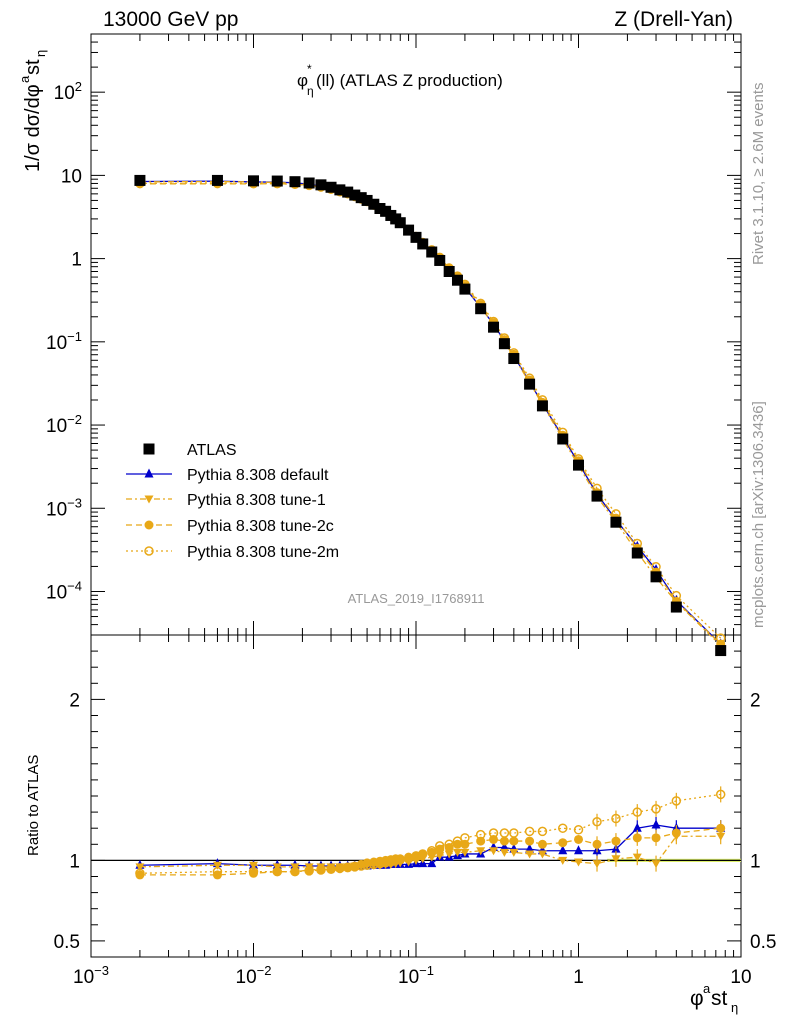 The width and height of the screenshot is (786, 1024). Describe the element at coordinates (170, 19) in the screenshot. I see `header-left: 13000 GeV pp` at that location.